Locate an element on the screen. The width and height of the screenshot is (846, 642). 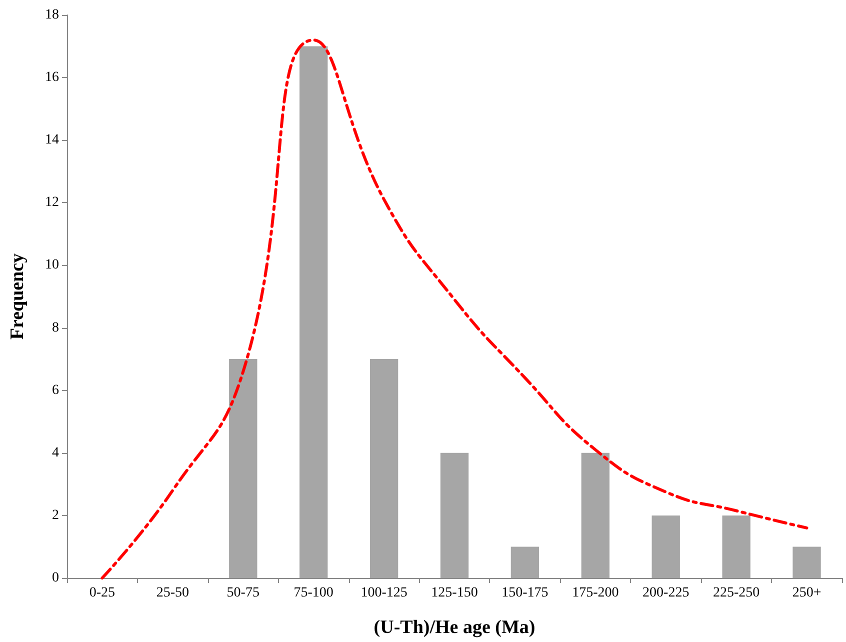
x-tick-label: 175-200 is located at coordinates (595, 593).